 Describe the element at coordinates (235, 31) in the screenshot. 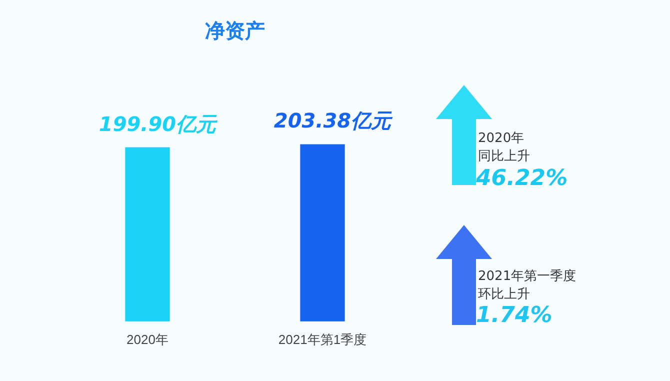

I see `chart-title: 净资产` at that location.